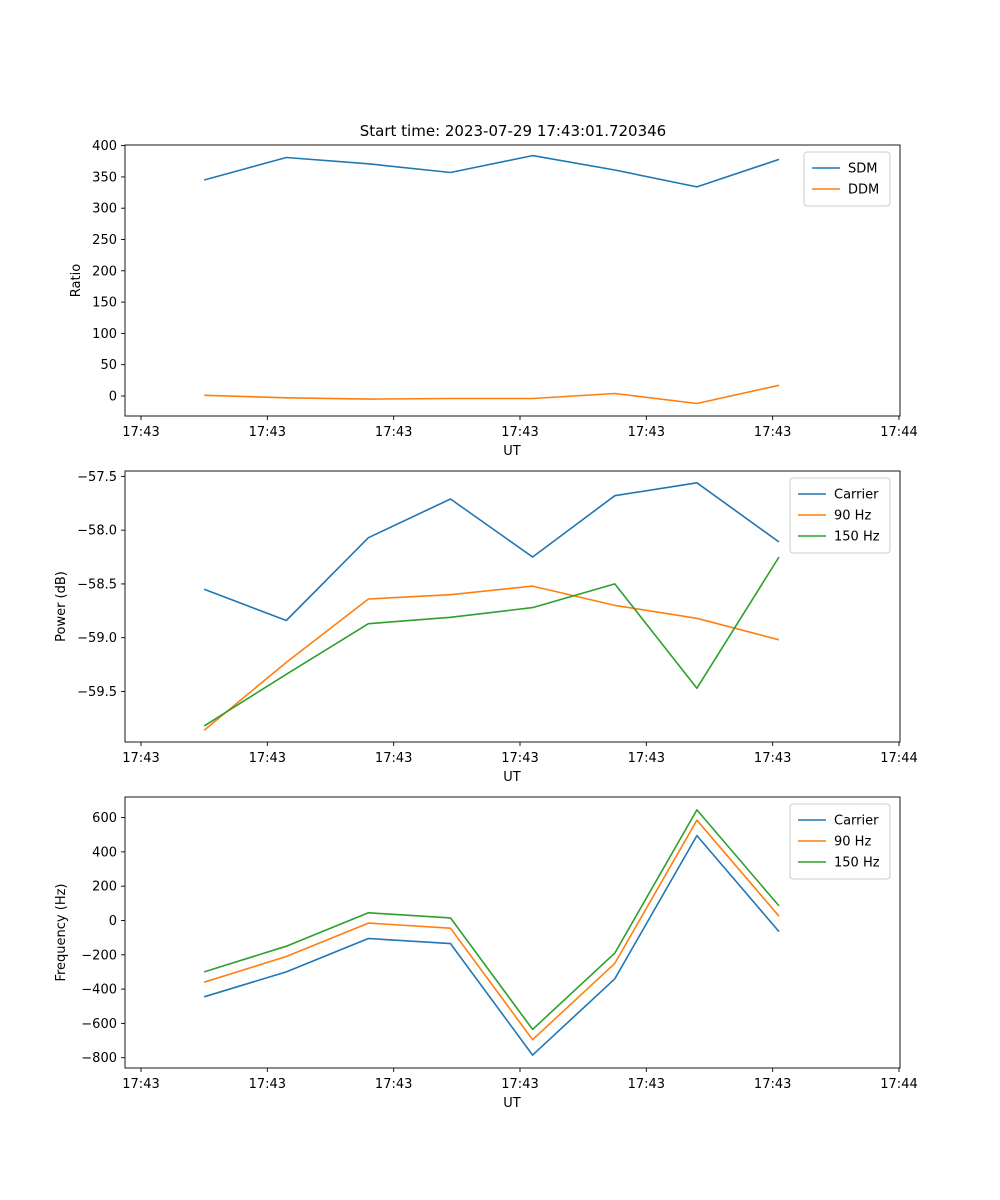 The width and height of the screenshot is (1000, 1200). What do you see at coordinates (104, 303) in the screenshot?
I see `y-tick-label: 150` at bounding box center [104, 303].